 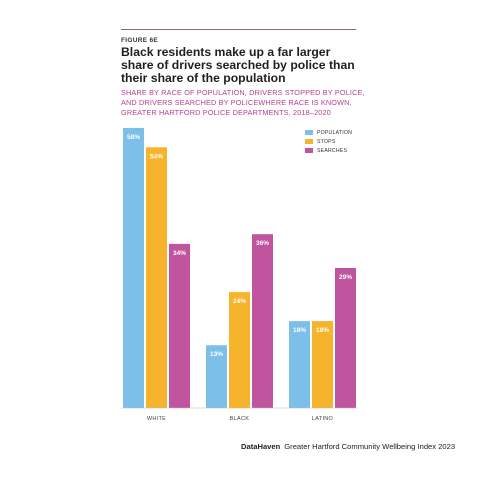 I want to click on legend-item-searches: SEARCHES, so click(x=328, y=150).